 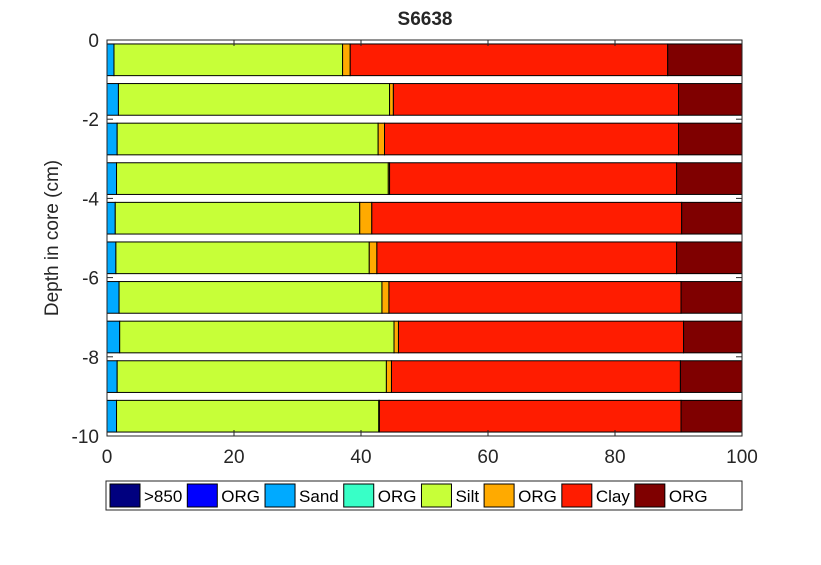 I want to click on y-tick-label: -4, so click(x=90, y=199).